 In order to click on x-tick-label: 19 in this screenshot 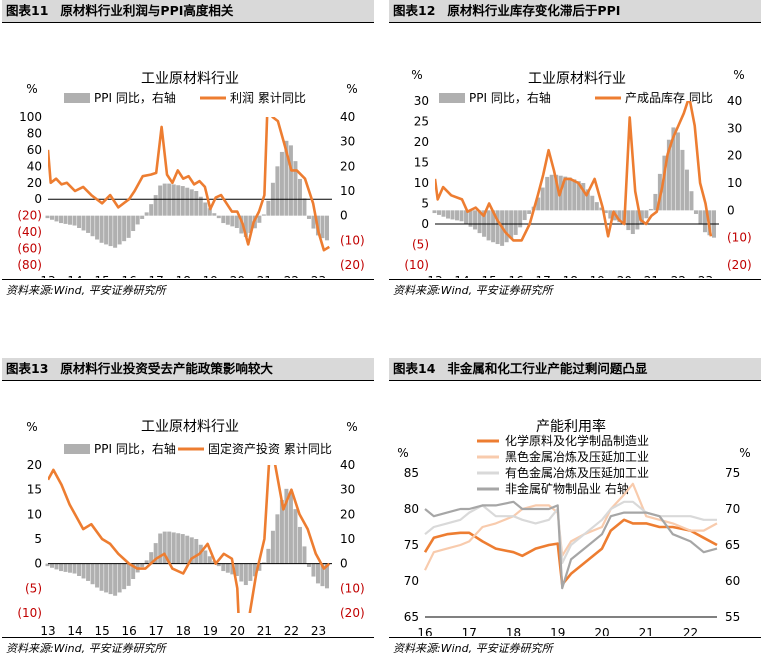, I will do `click(557, 631)`.